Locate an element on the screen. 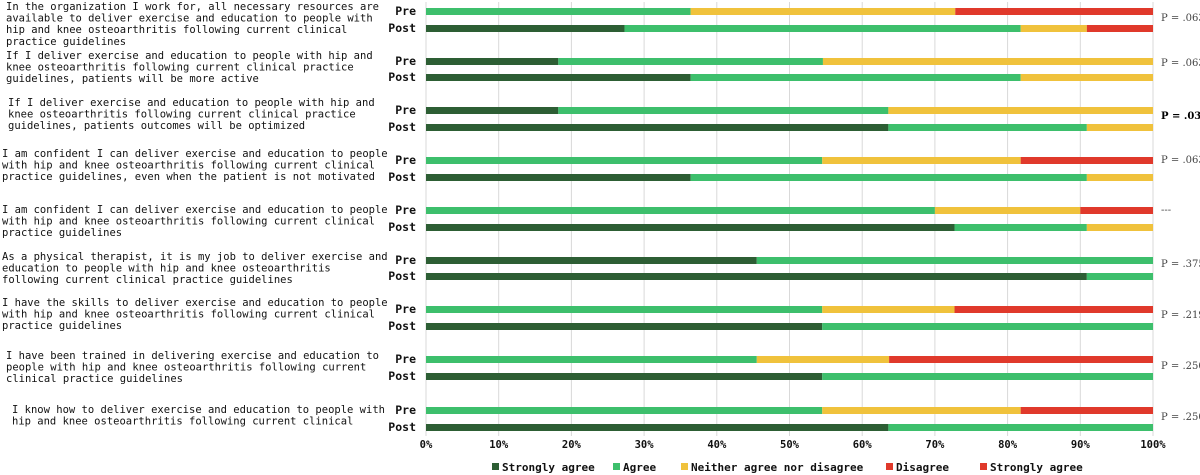 The width and height of the screenshot is (1200, 475). legend-label: Disagree is located at coordinates (922, 467).